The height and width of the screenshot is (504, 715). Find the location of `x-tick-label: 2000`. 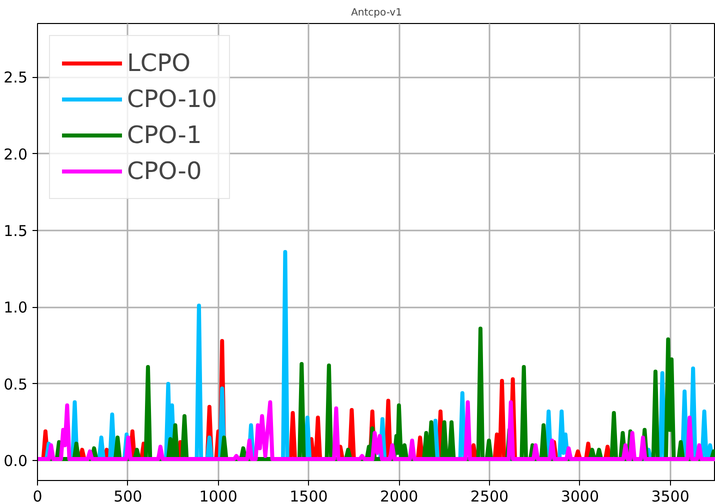

x-tick-label: 2000 is located at coordinates (399, 496).